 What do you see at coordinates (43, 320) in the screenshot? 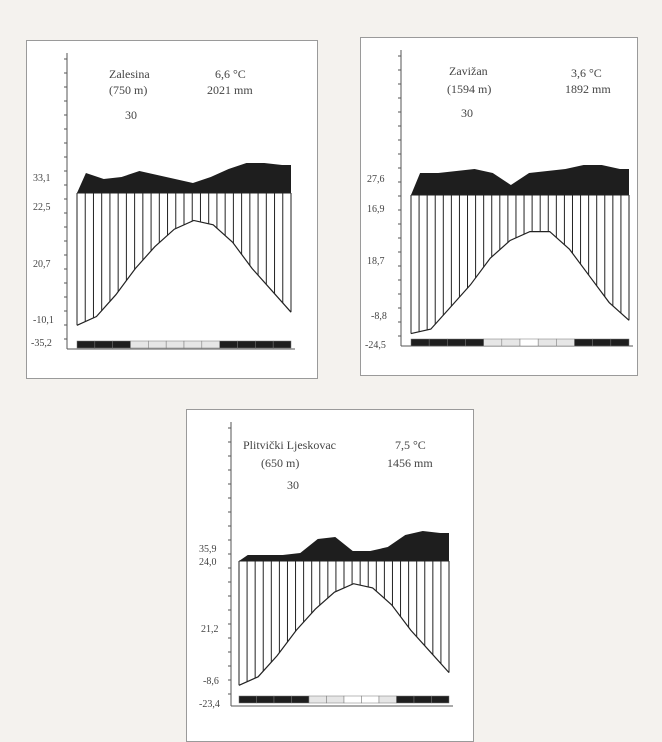
I see `scale-label-low: -10,1` at bounding box center [43, 320].